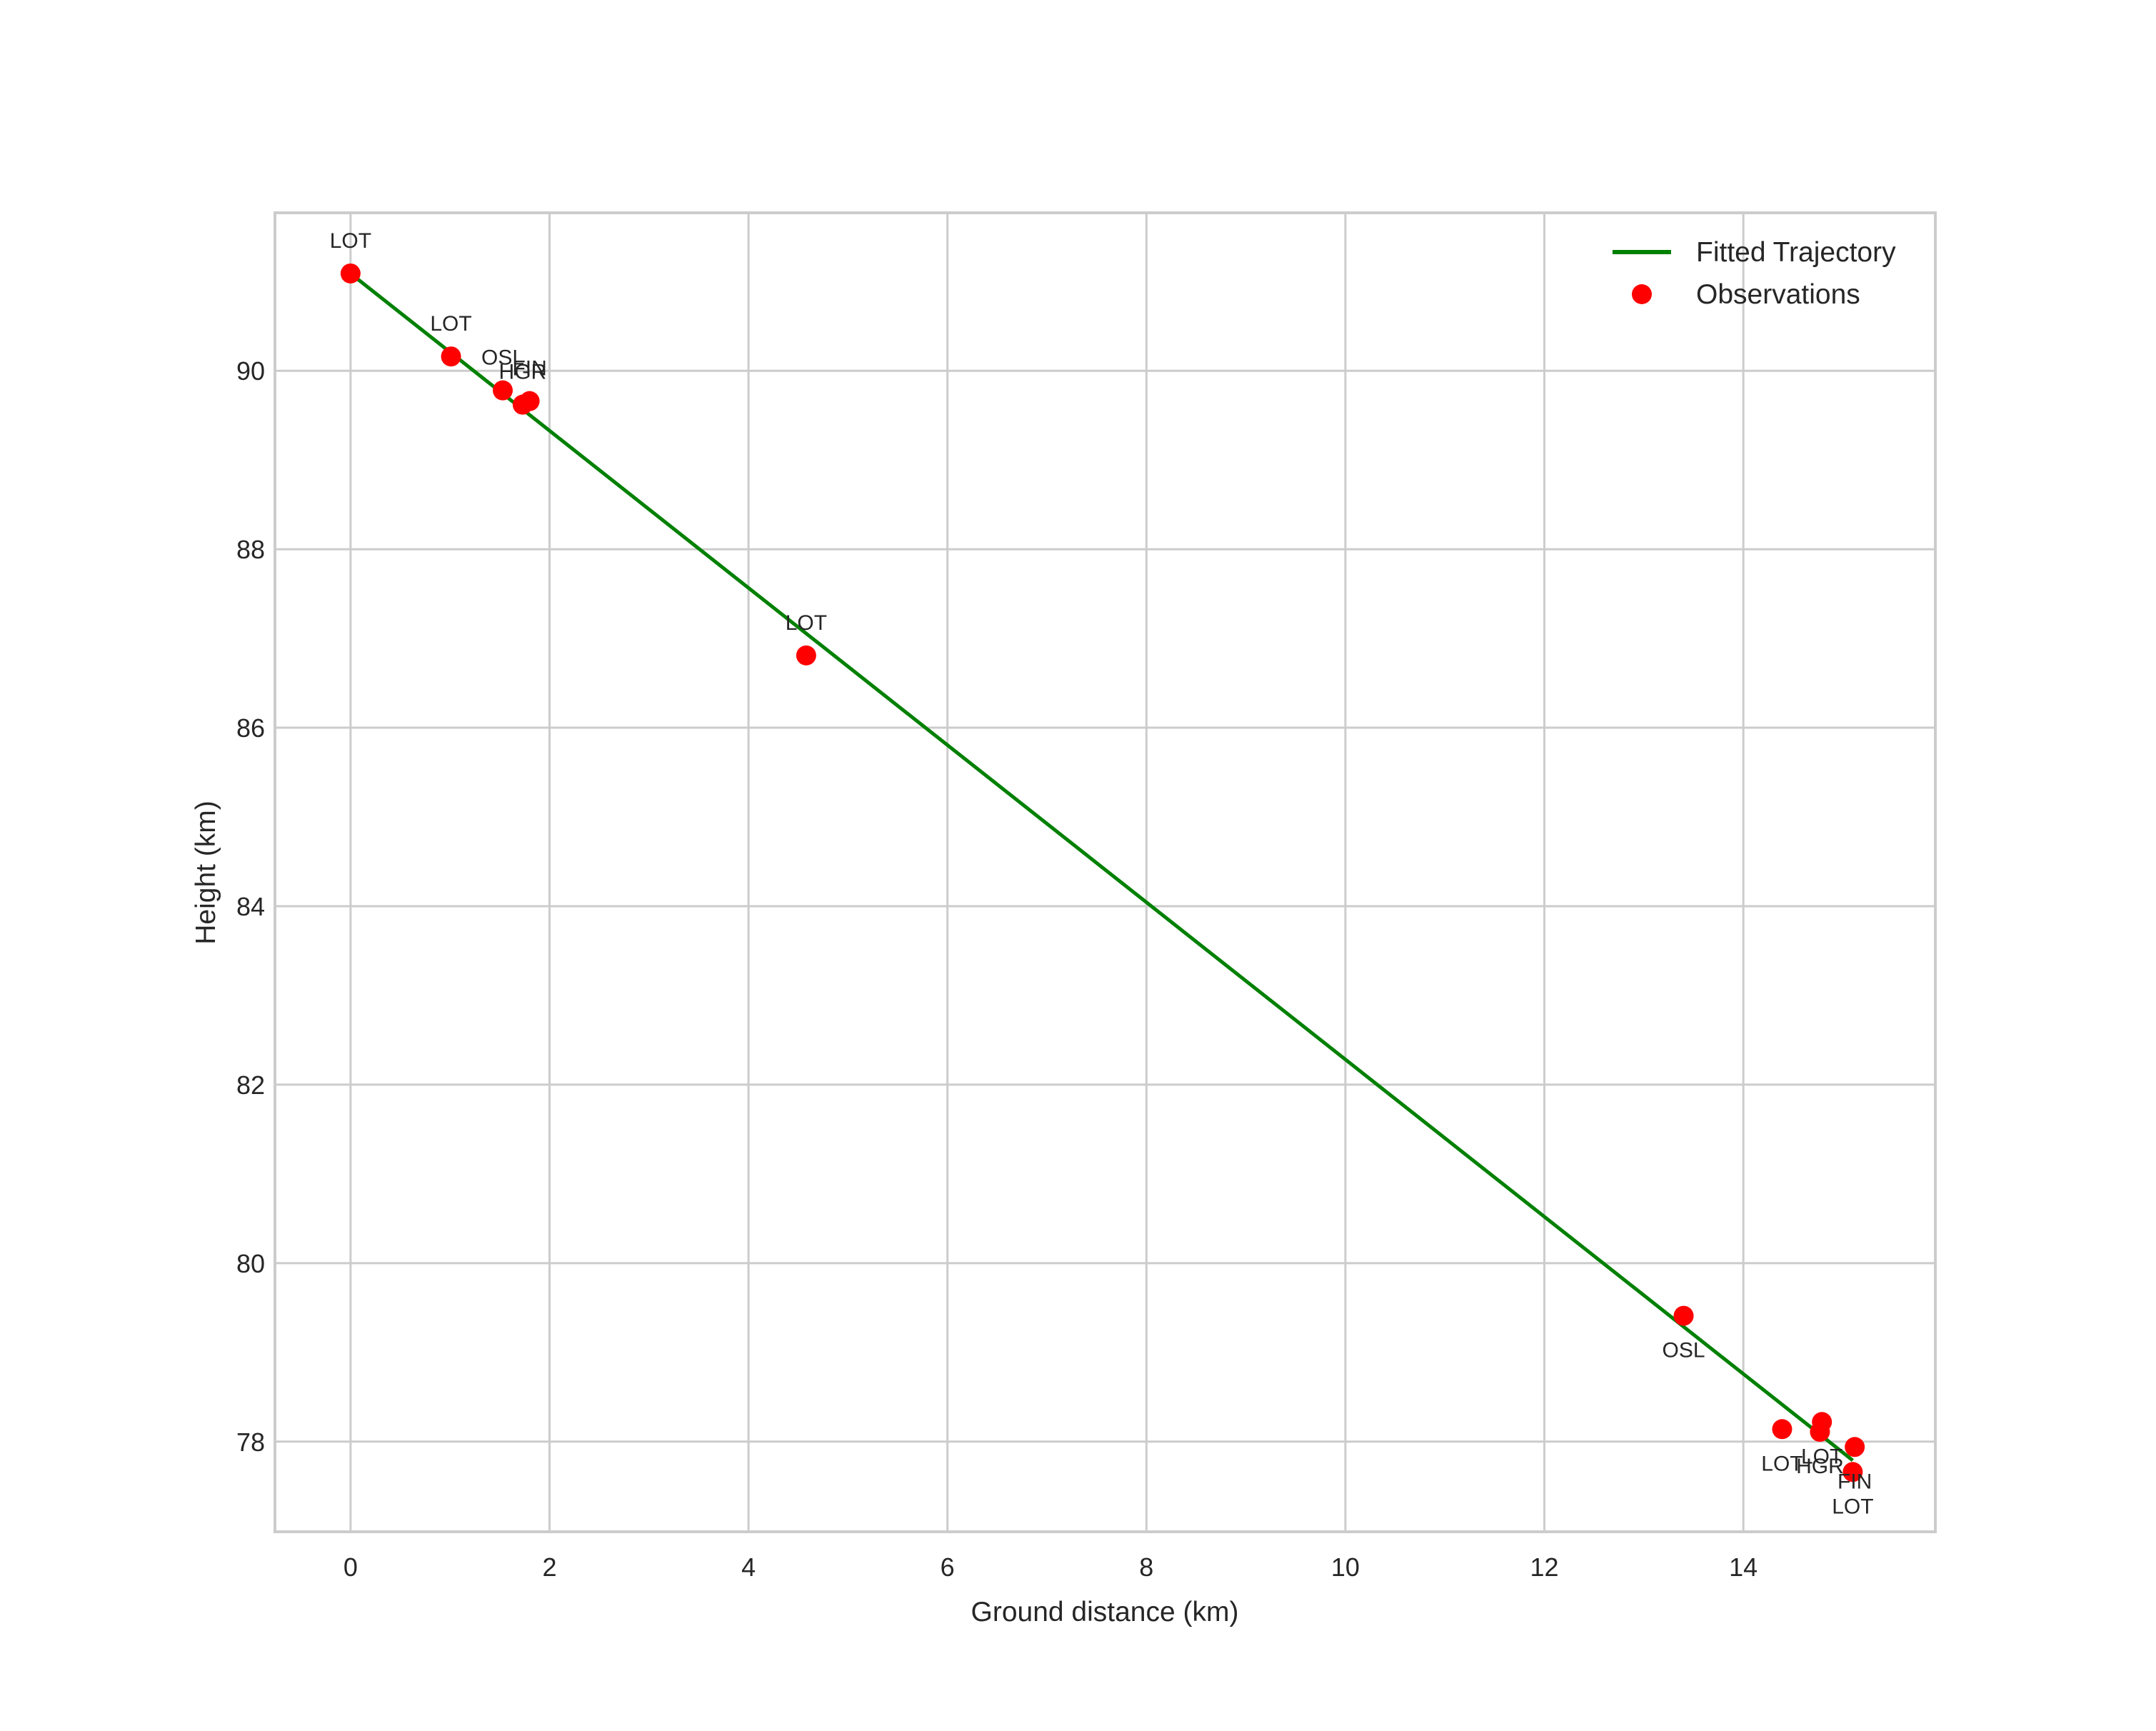  I want to click on x-tick-label: 6, so click(948, 1567).